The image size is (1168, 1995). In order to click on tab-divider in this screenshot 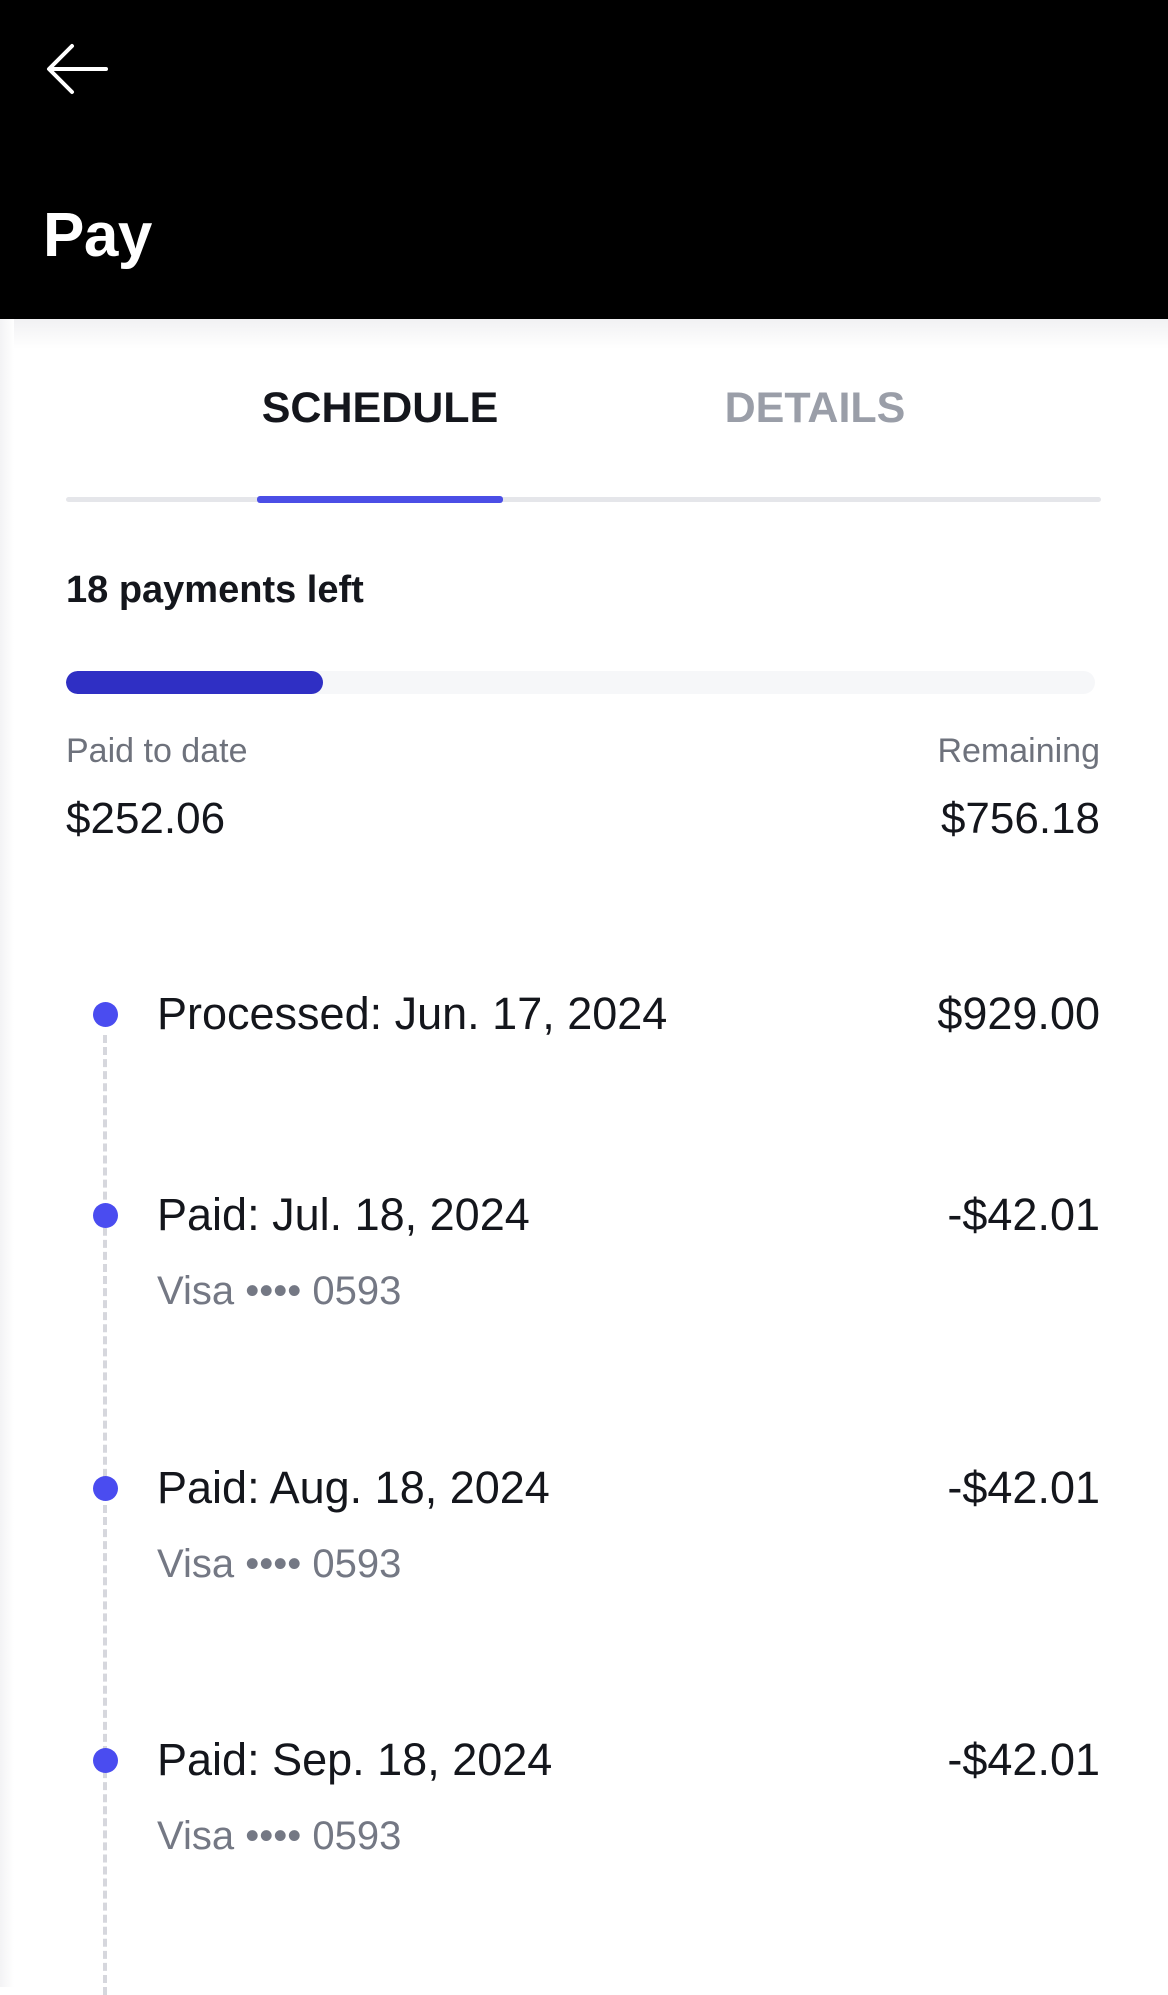, I will do `click(583, 499)`.